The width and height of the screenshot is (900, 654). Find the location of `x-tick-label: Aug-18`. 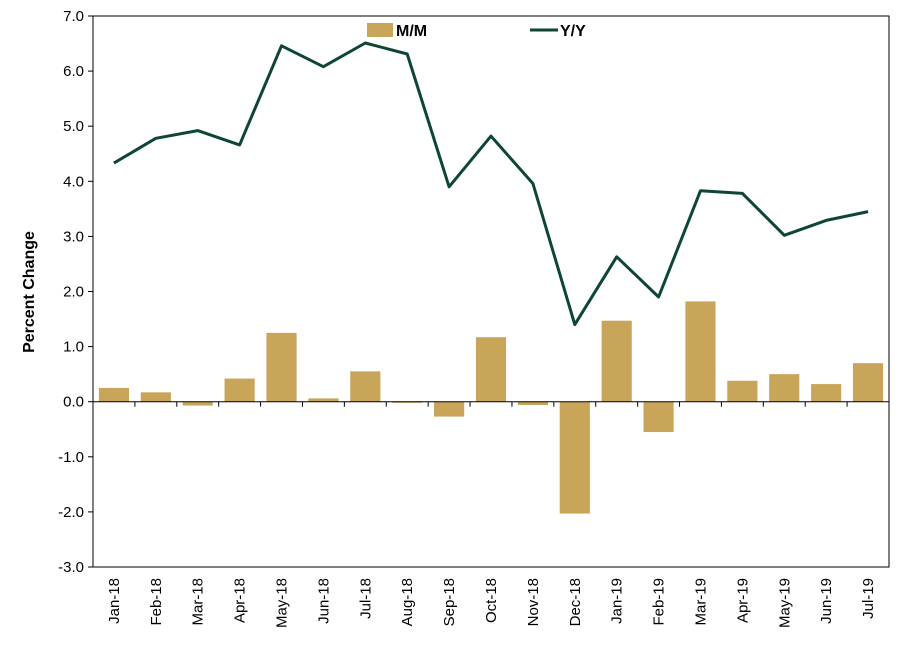

x-tick-label: Aug-18 is located at coordinates (407, 602).